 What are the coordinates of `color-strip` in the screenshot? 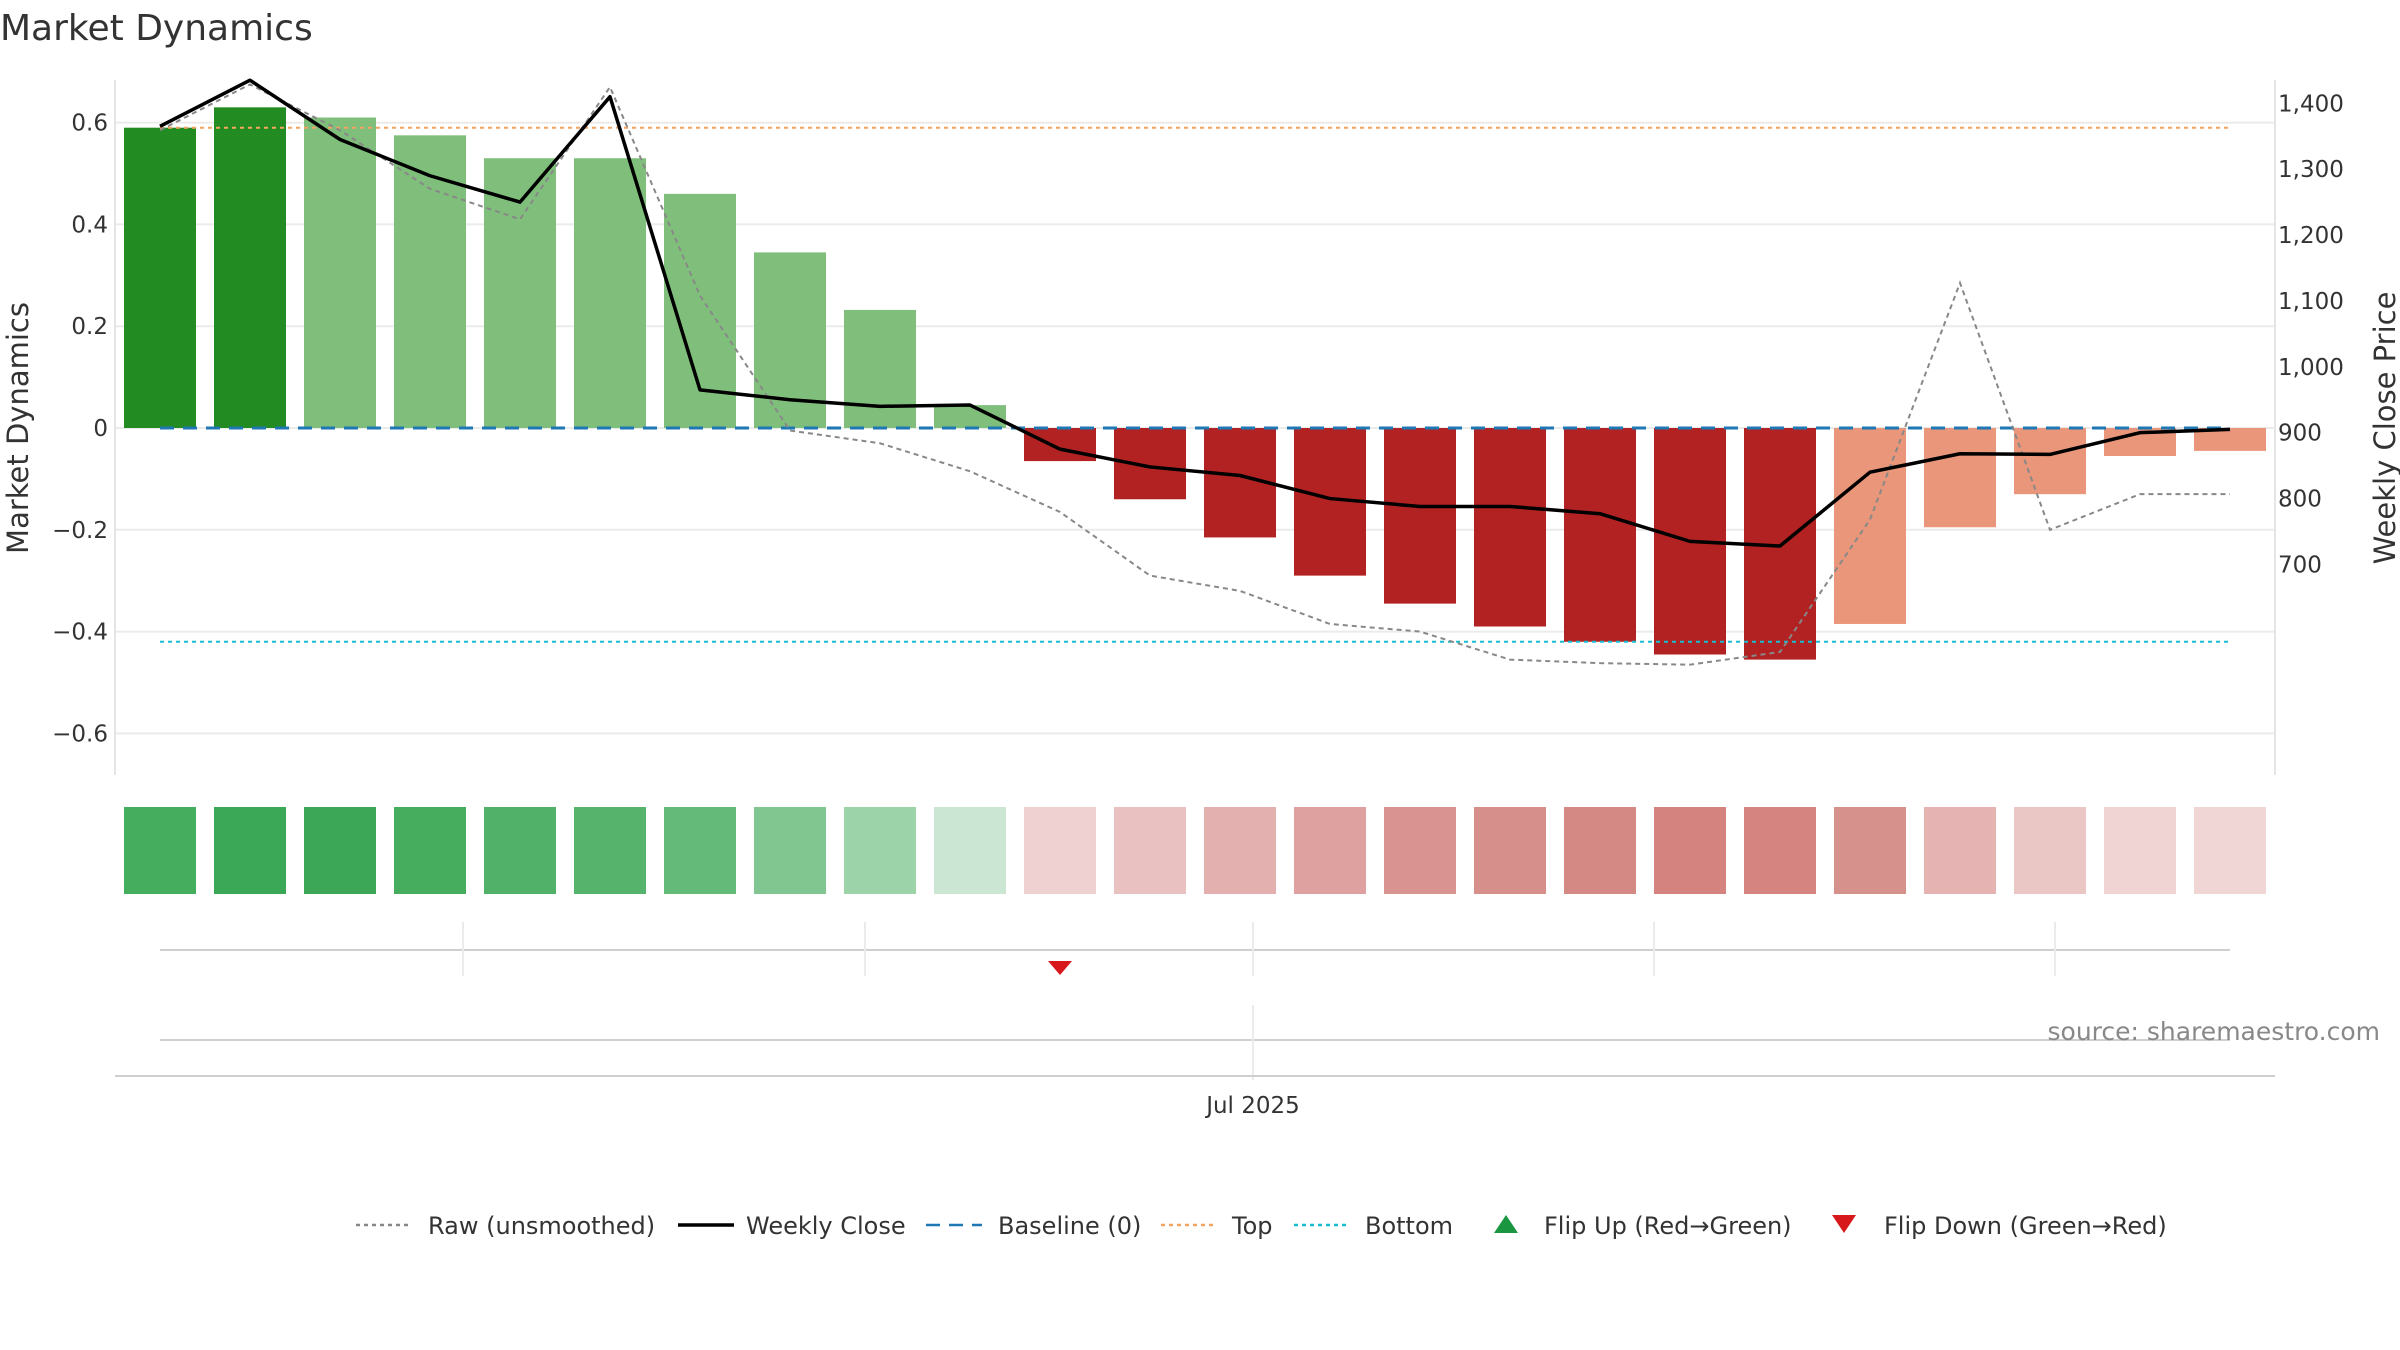 It's located at (1195, 850).